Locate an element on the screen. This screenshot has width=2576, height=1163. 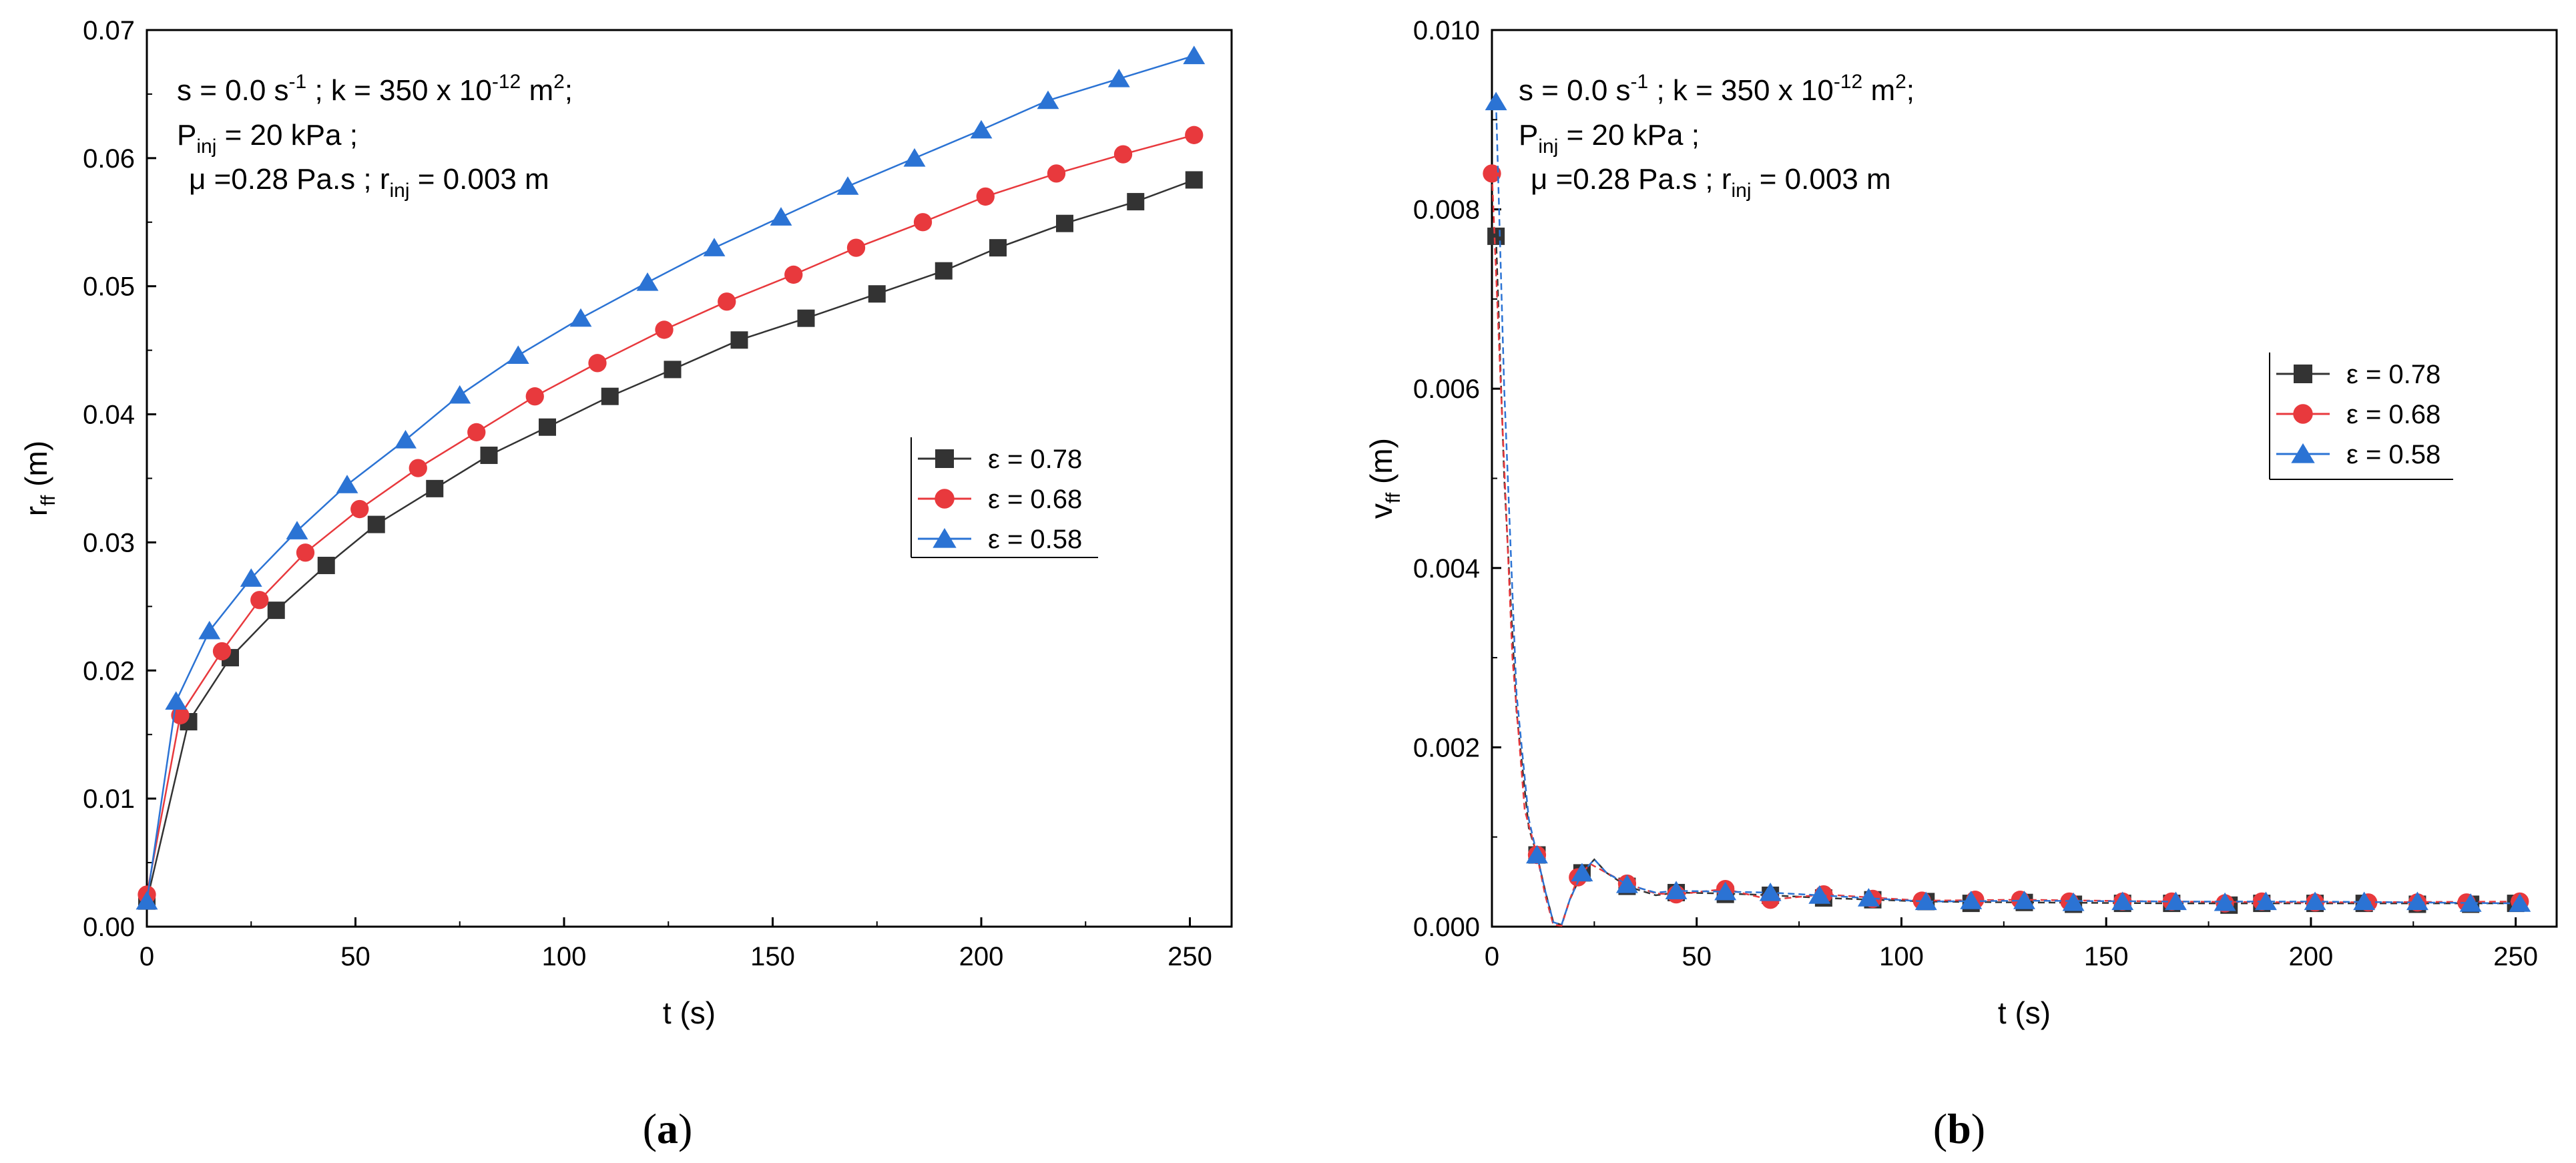
x-tick-label: 250 is located at coordinates (2515, 956).